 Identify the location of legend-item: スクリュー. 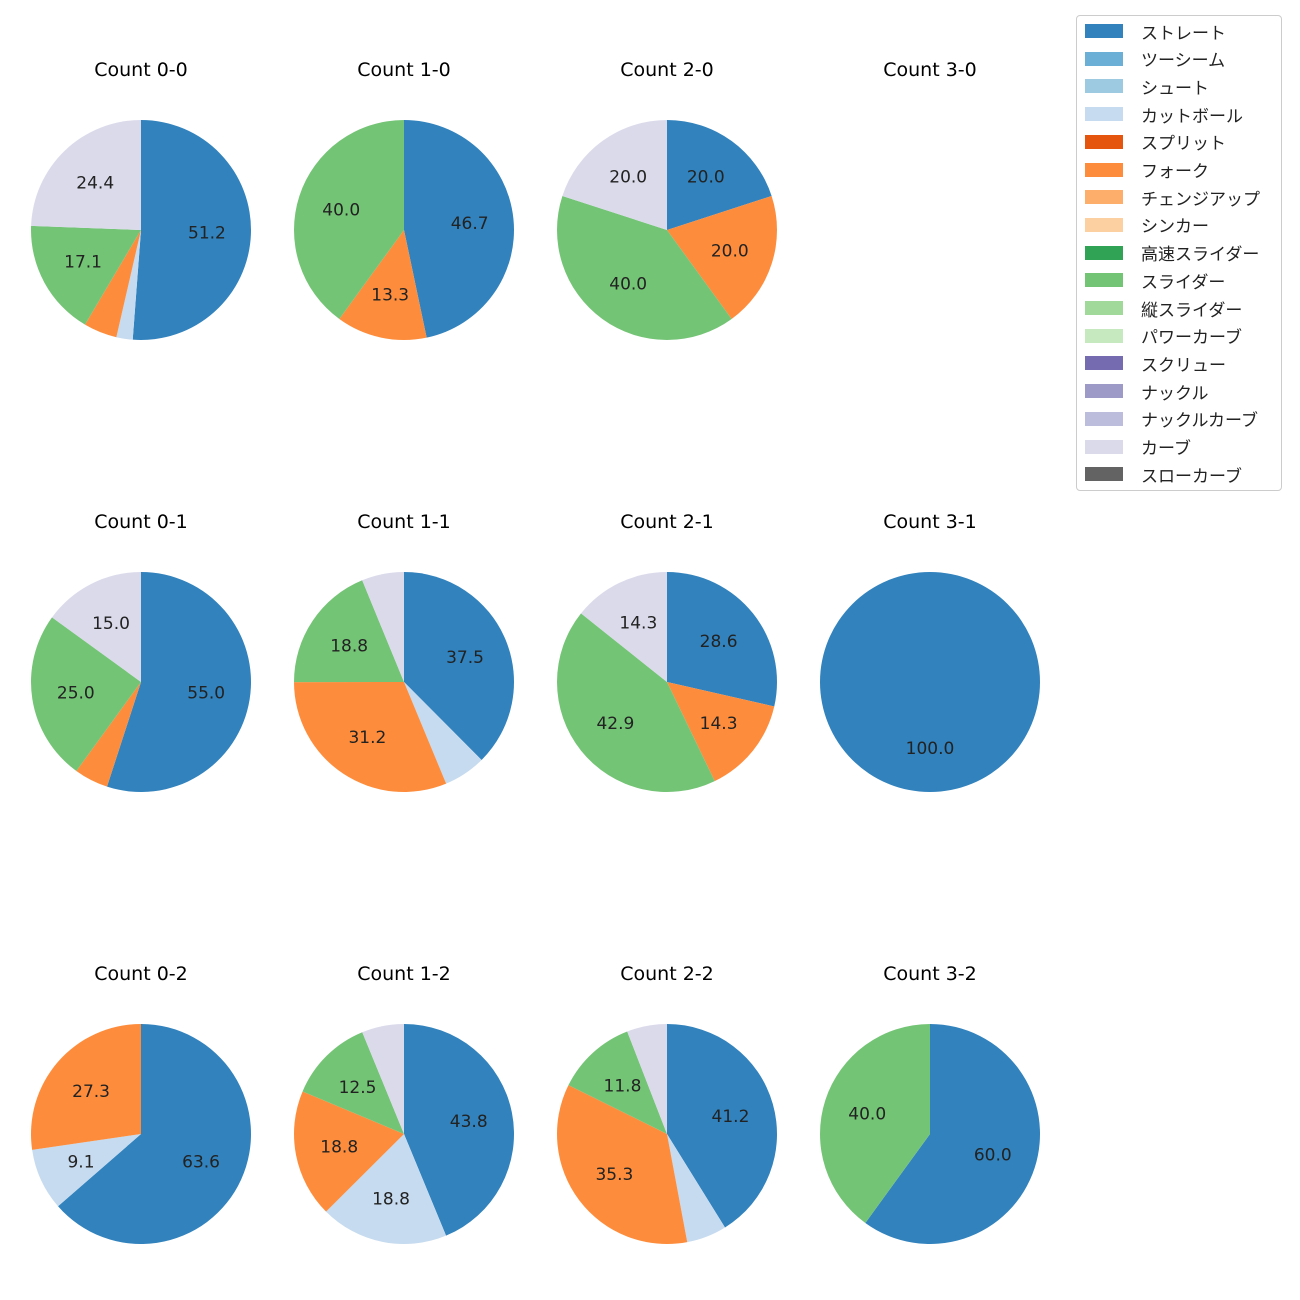
(1155, 364).